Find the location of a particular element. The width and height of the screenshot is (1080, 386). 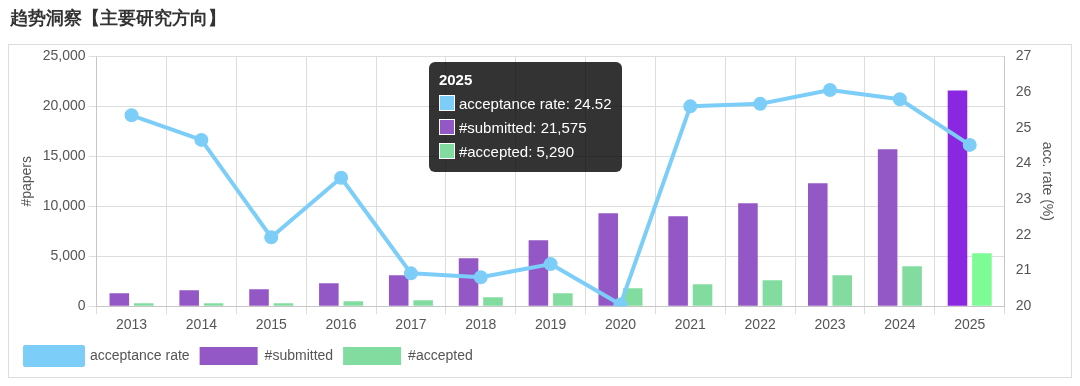

annotation: #accepted: 5,290 is located at coordinates (516, 151).